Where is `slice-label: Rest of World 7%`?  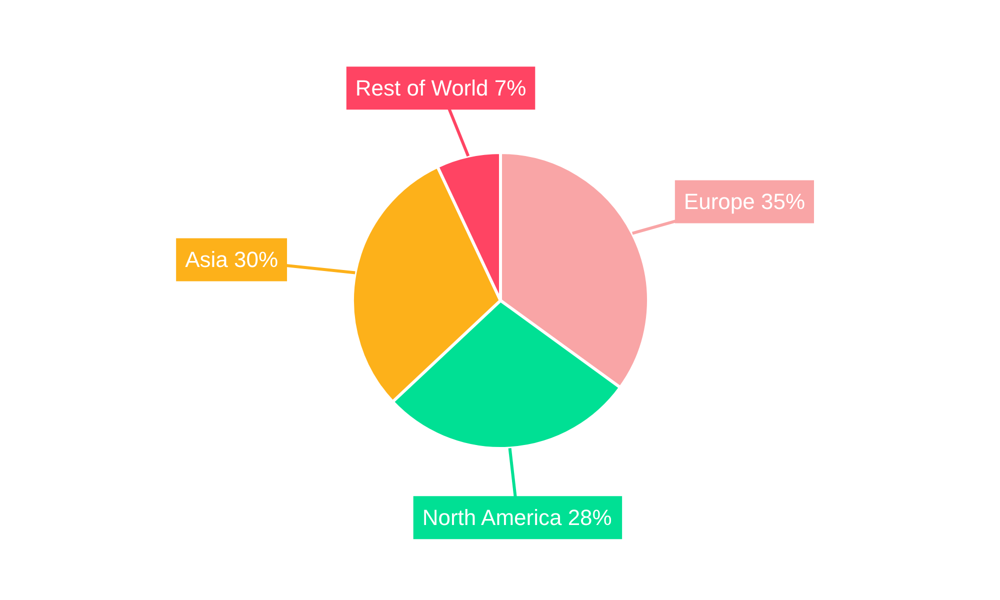
slice-label: Rest of World 7% is located at coordinates (440, 88).